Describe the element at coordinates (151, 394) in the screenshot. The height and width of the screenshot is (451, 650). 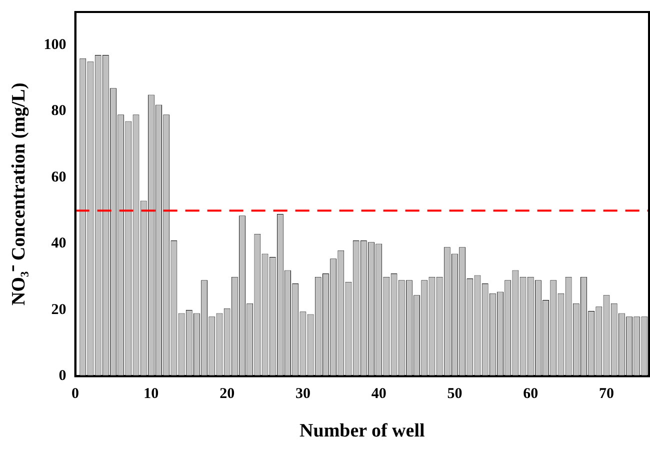
I see `x-tick-label: 10` at that location.